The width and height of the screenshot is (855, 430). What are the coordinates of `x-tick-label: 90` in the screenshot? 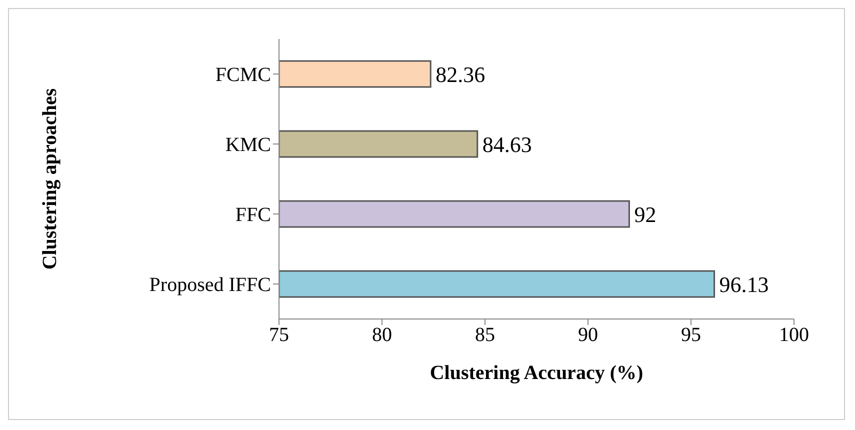 It's located at (588, 335).